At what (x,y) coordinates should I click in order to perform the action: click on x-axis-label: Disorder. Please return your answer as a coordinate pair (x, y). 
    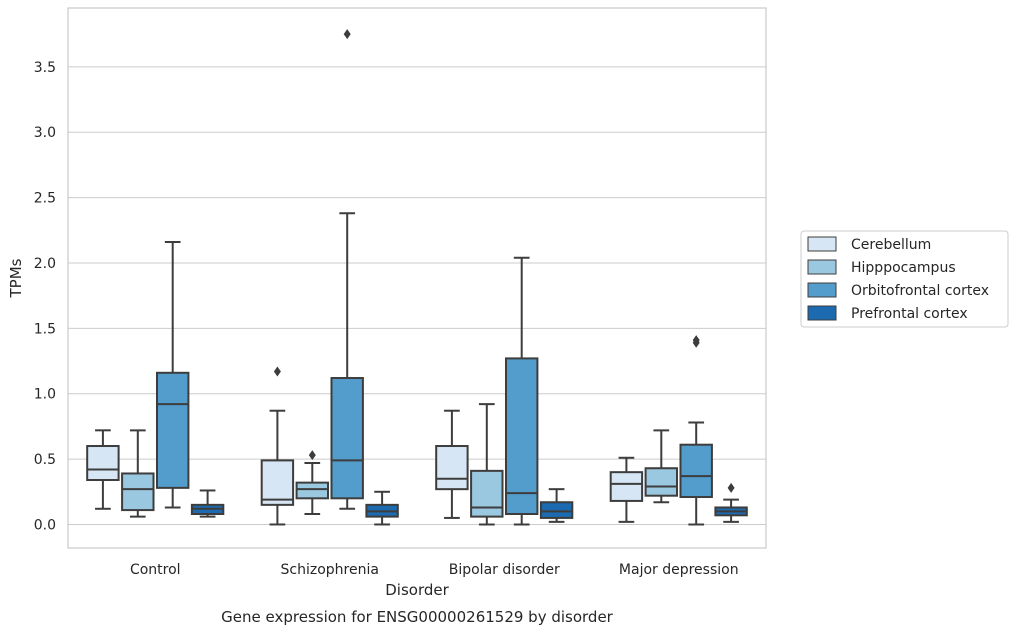
    Looking at the image, I should click on (417, 590).